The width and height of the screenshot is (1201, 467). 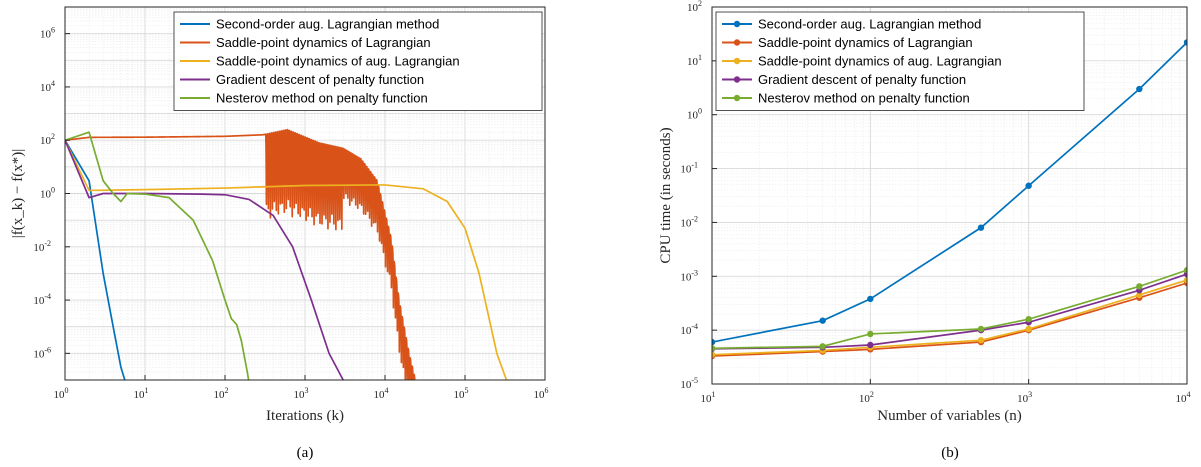 I want to click on y-axis-label: CPU time (in seconds), so click(x=666, y=195).